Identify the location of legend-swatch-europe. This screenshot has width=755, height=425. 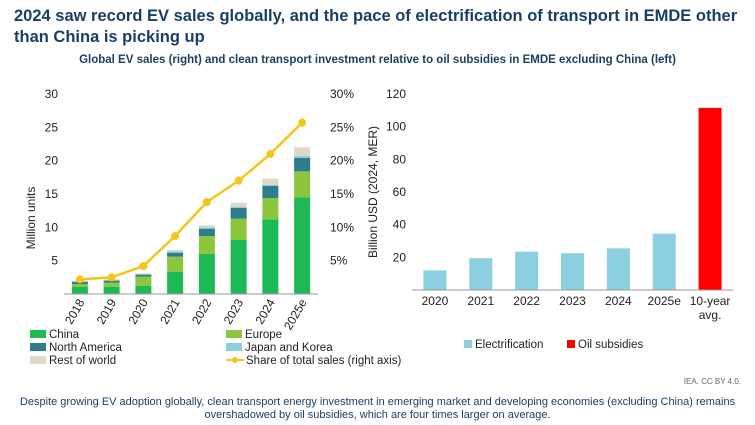
(234, 334).